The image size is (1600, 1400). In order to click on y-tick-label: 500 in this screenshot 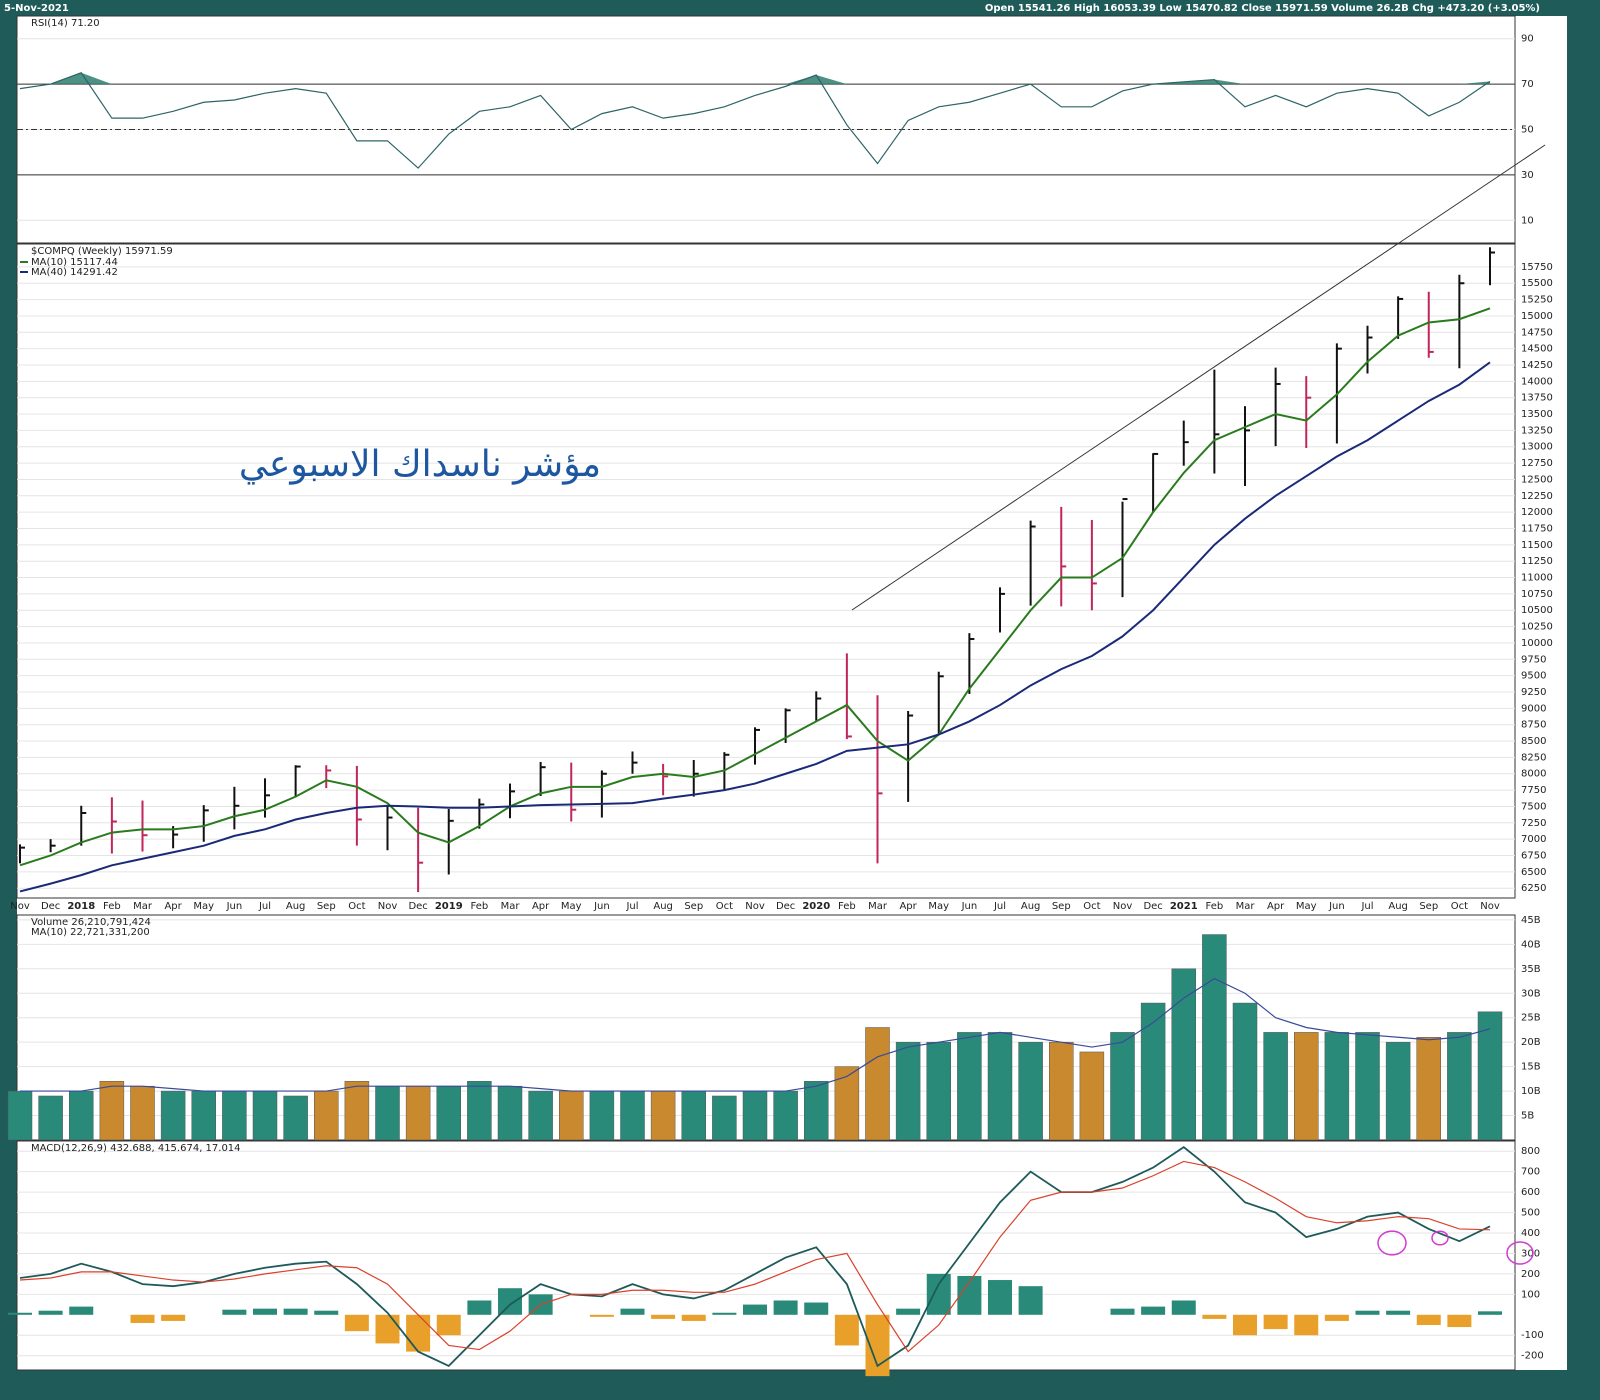, I will do `click(1530, 1213)`.